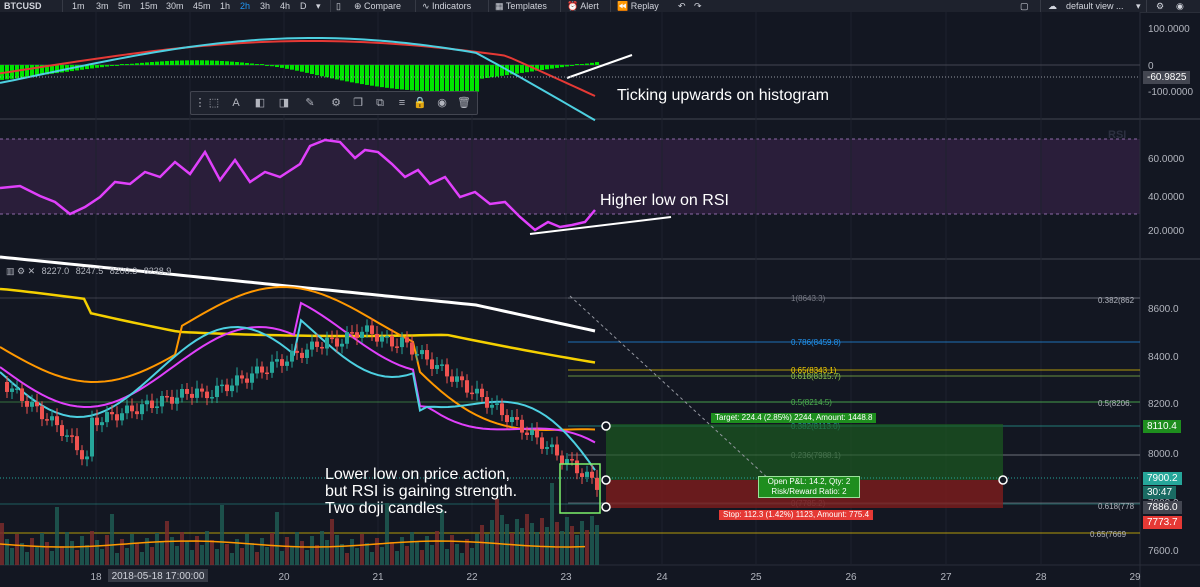 The image size is (1200, 587). What do you see at coordinates (851, 577) in the screenshot?
I see `time-axis-label: 26` at bounding box center [851, 577].